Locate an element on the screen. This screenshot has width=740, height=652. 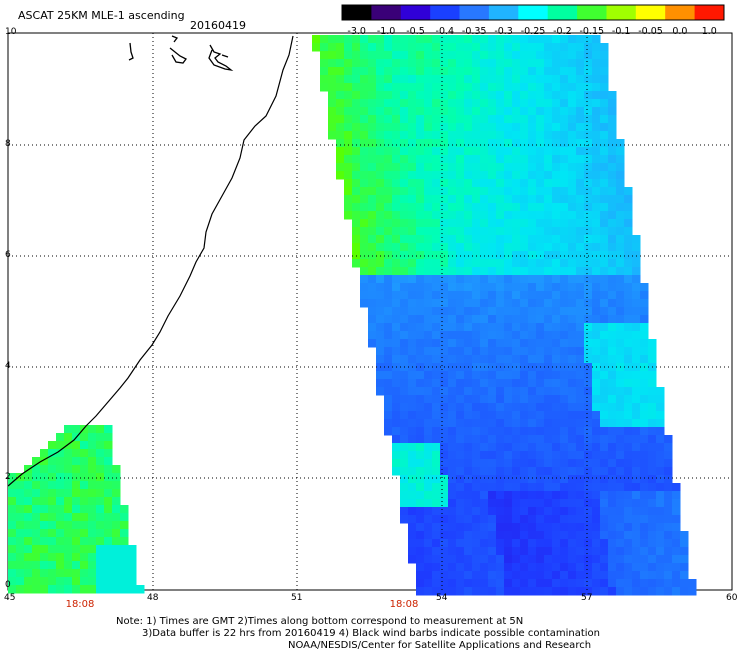
y-tick-0: 0 is located at coordinates (8, 585).